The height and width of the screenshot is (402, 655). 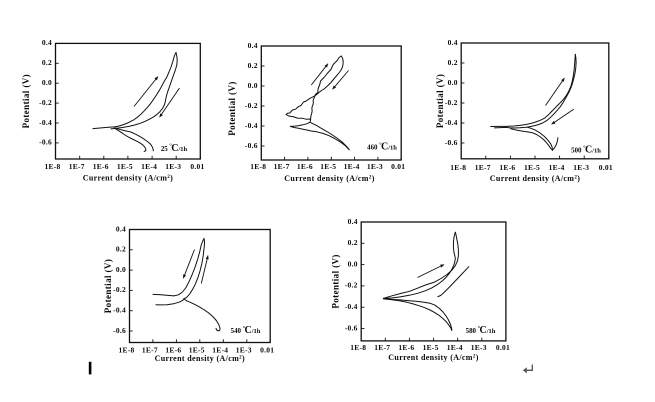 I want to click on svg-text:25°C/1h: 25 °C/1h, so click(x=174, y=148).